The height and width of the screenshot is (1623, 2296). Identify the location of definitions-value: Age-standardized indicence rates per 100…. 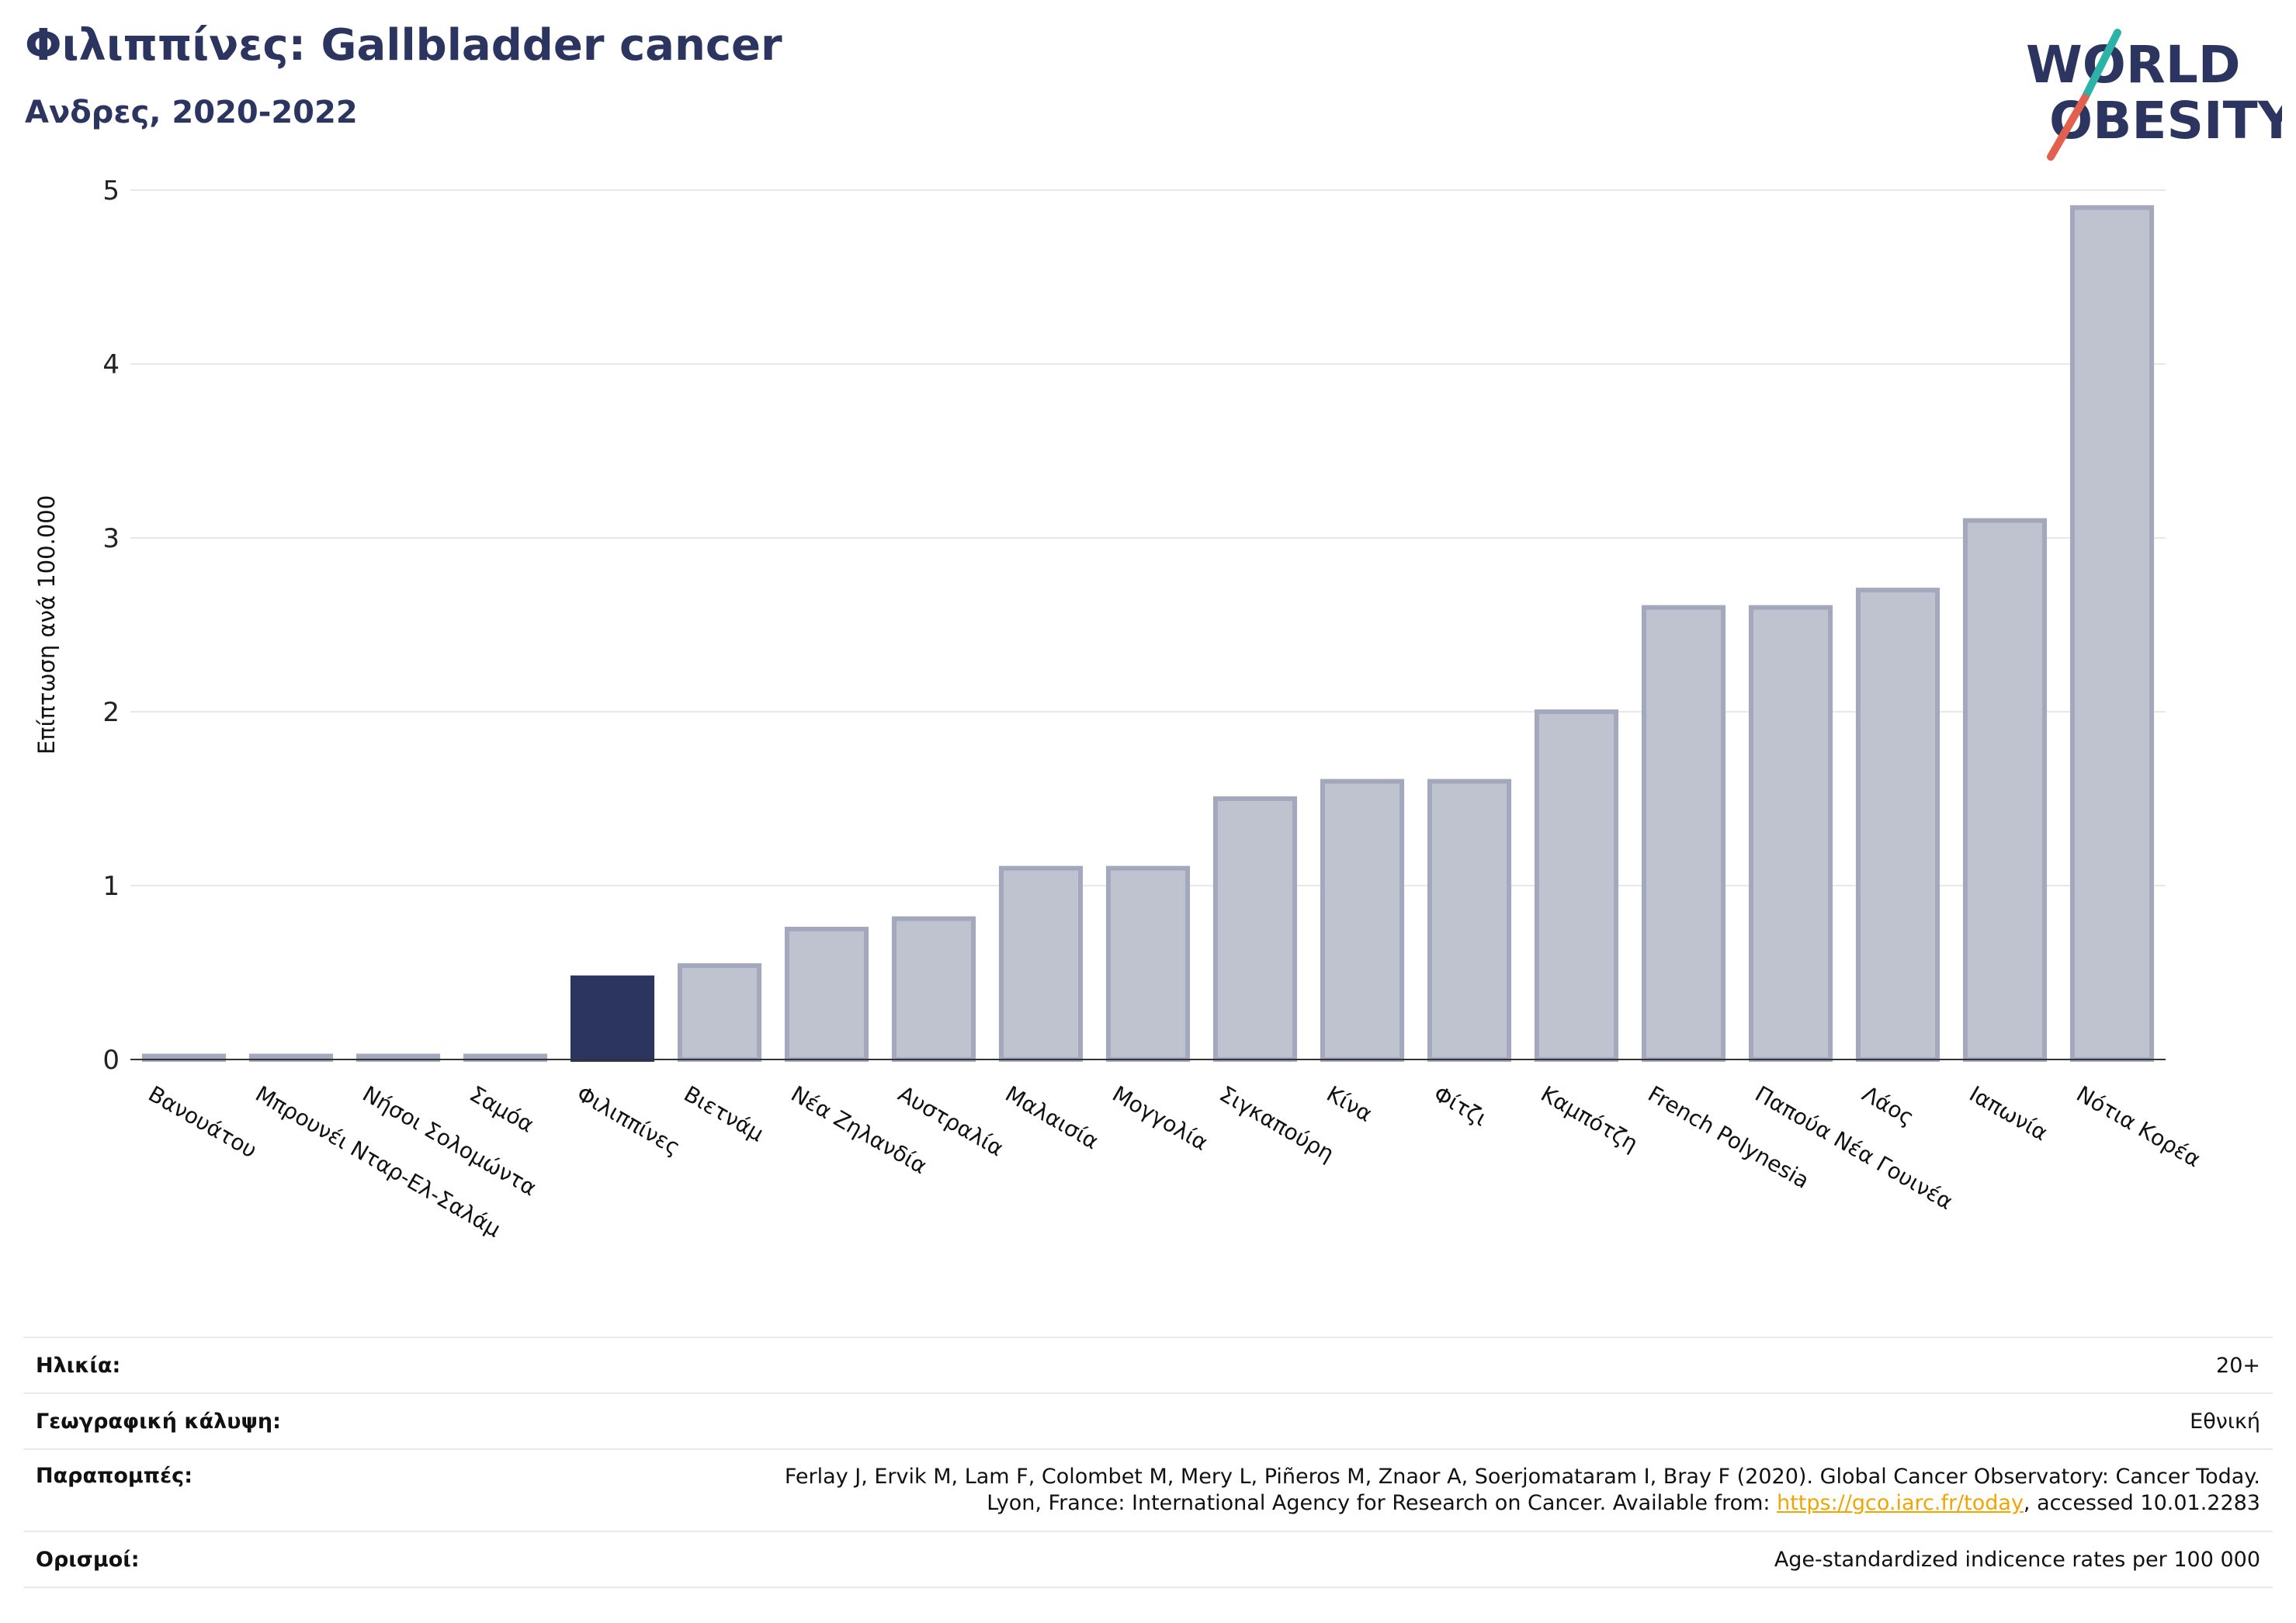
(2017, 1560).